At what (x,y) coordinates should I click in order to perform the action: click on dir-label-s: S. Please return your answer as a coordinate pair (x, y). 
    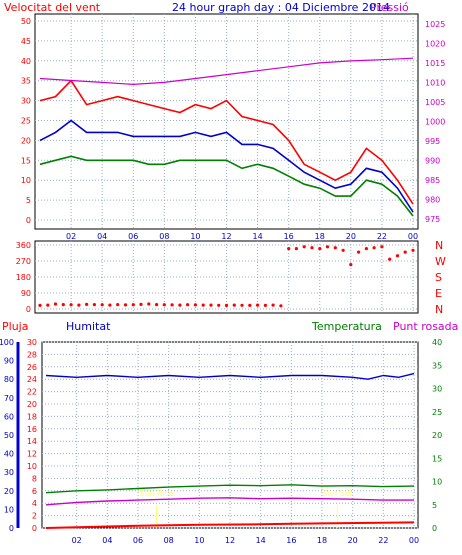
    Looking at the image, I should click on (438, 277).